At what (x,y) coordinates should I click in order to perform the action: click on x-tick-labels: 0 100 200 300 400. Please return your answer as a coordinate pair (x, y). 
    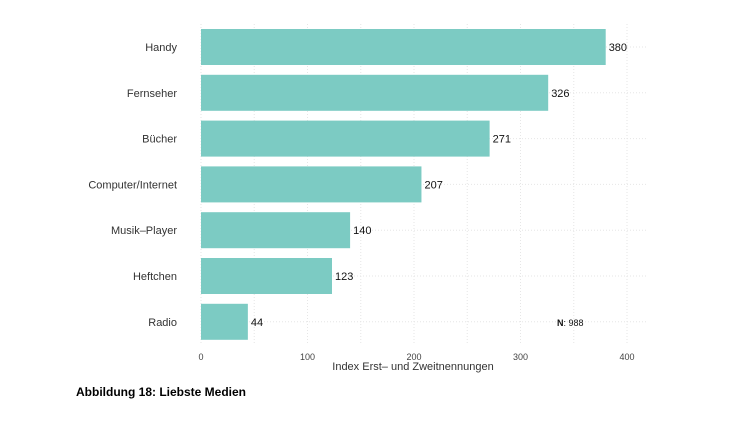
    Looking at the image, I should click on (416, 357).